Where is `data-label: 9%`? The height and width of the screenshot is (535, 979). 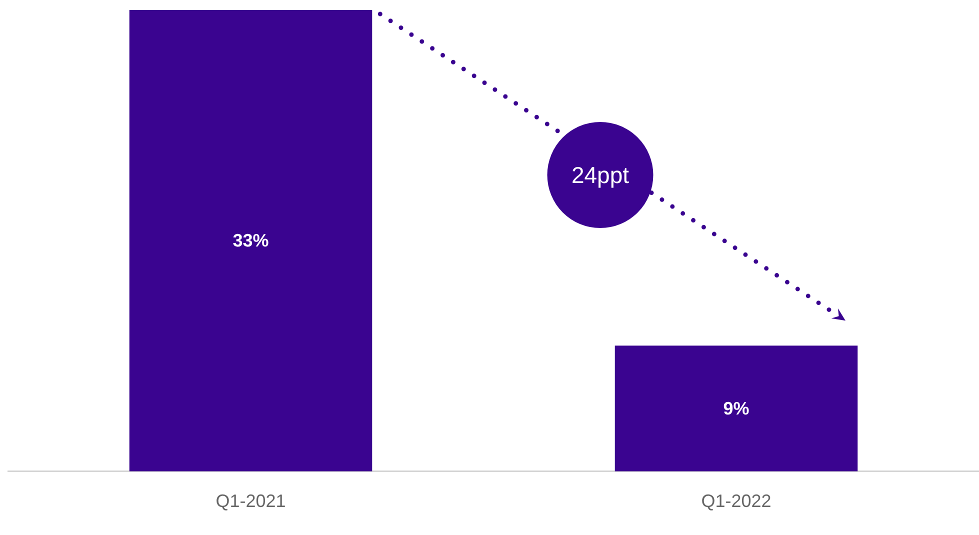
data-label: 9% is located at coordinates (736, 408).